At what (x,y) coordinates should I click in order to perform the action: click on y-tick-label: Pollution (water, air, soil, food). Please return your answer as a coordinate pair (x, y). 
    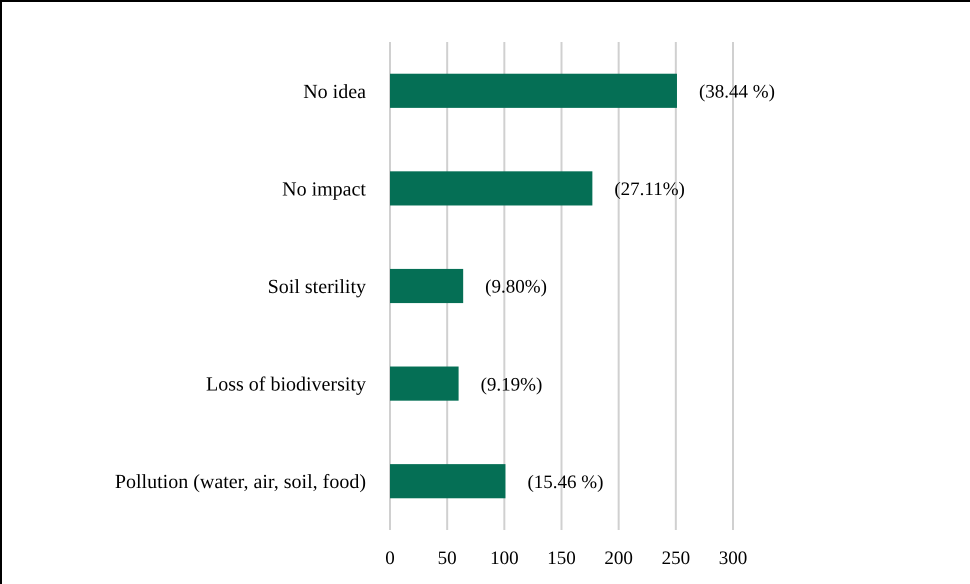
    Looking at the image, I should click on (240, 482).